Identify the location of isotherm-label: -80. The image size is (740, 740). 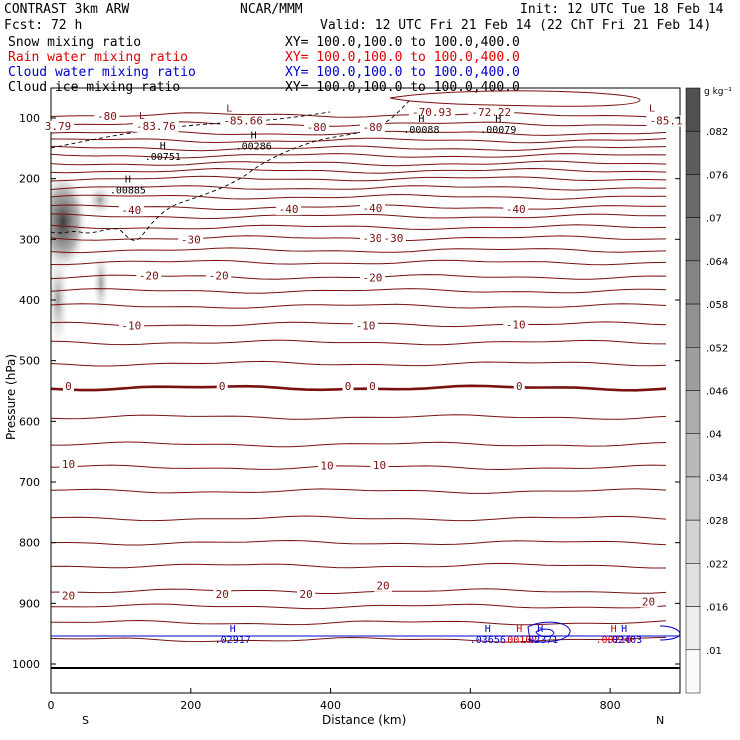
(107, 116).